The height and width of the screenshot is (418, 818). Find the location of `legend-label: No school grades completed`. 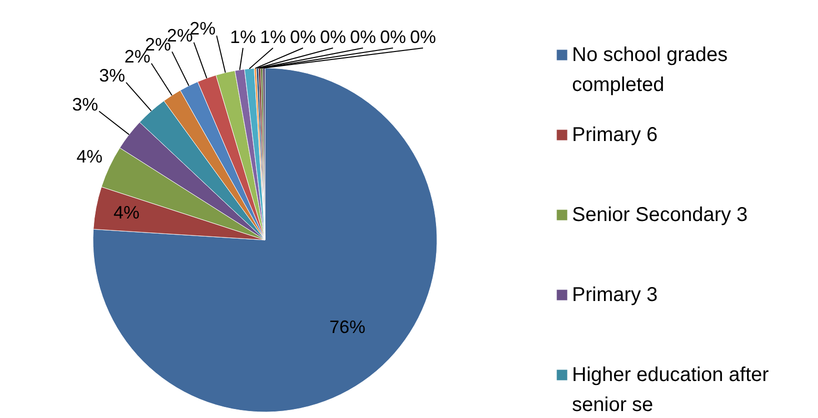

legend-label: No school grades completed is located at coordinates (650, 70).